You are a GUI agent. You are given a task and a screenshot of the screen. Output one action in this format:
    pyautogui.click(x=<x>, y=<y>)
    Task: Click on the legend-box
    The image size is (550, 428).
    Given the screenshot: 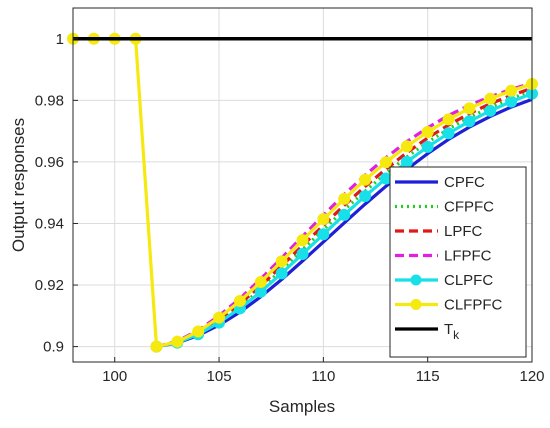 What is the action you would take?
    pyautogui.click(x=458, y=262)
    